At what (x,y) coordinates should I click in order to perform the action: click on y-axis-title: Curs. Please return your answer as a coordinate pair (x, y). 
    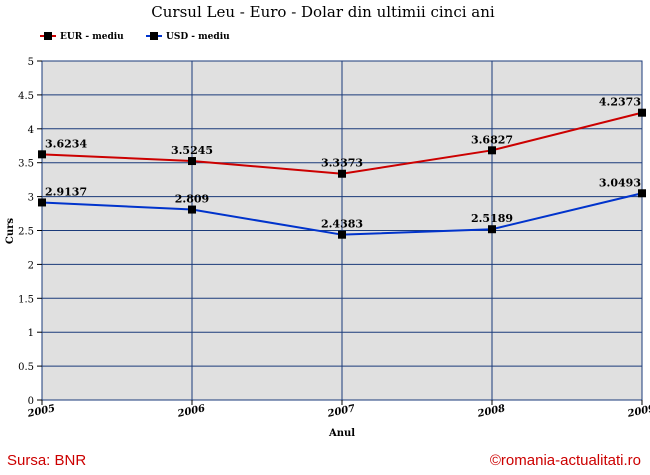
    Looking at the image, I should click on (10, 231).